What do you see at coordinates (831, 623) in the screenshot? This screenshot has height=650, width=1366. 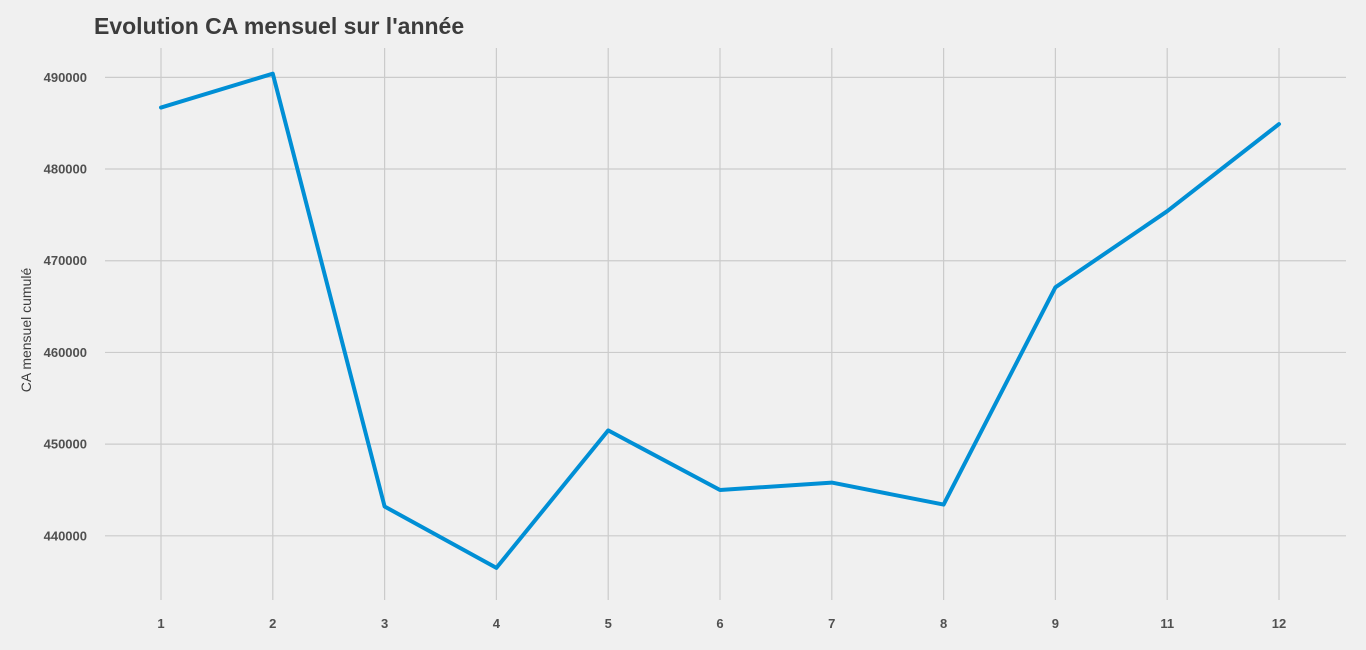 I see `x-tick-label: 7` at bounding box center [831, 623].